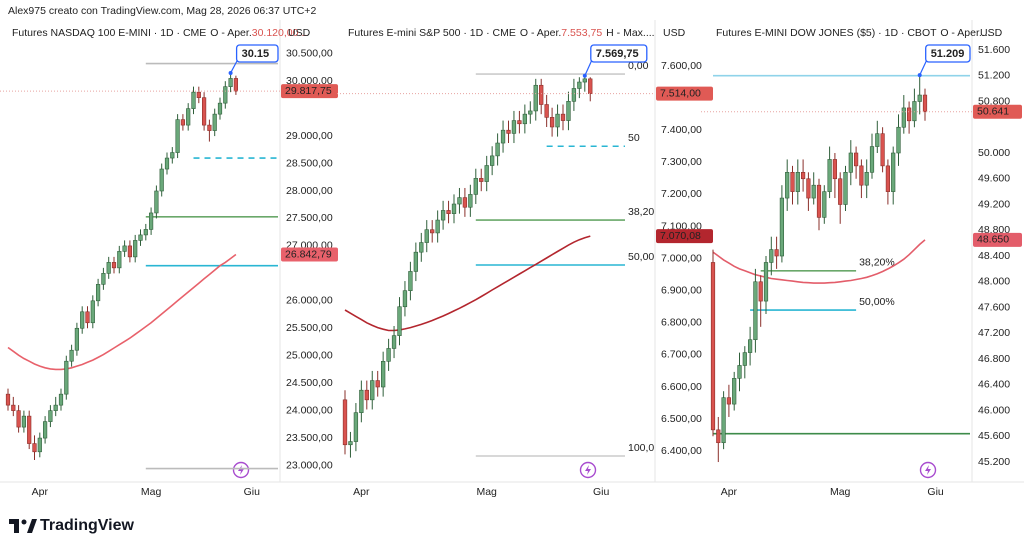 The width and height of the screenshot is (1024, 548). What do you see at coordinates (993, 112) in the screenshot?
I see `last-price-label: 50.641` at bounding box center [993, 112].